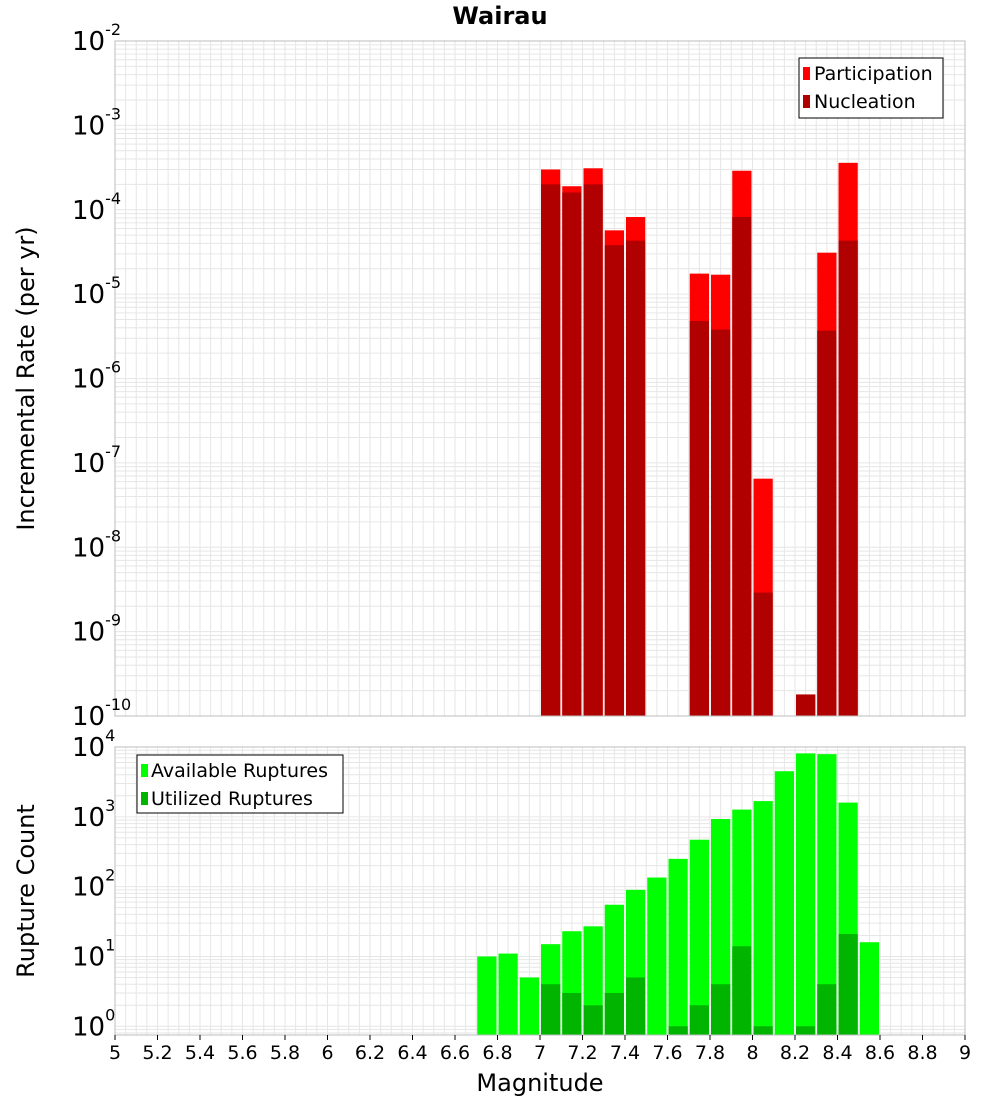  Describe the element at coordinates (582, 1053) in the screenshot. I see `x-tick-label: 7.2` at that location.